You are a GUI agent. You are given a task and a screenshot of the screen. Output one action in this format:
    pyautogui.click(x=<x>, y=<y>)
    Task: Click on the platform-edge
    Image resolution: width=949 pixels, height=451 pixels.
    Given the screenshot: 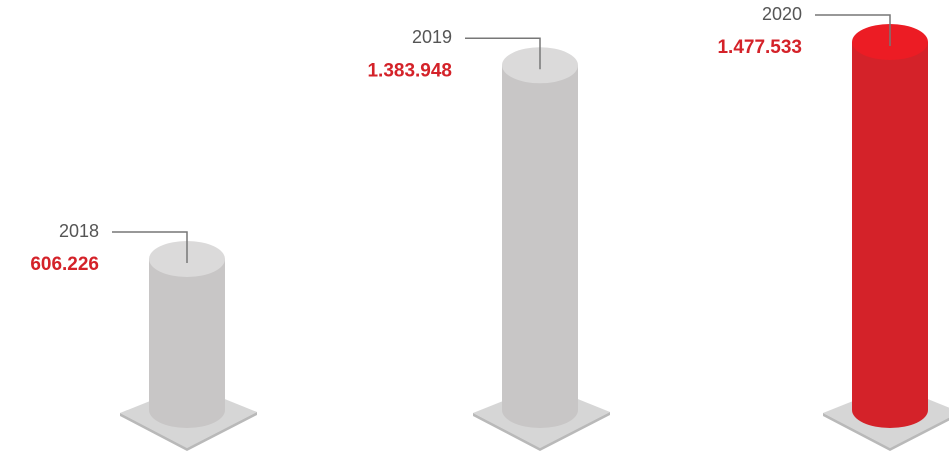 What is the action you would take?
    pyautogui.click(x=886, y=432)
    